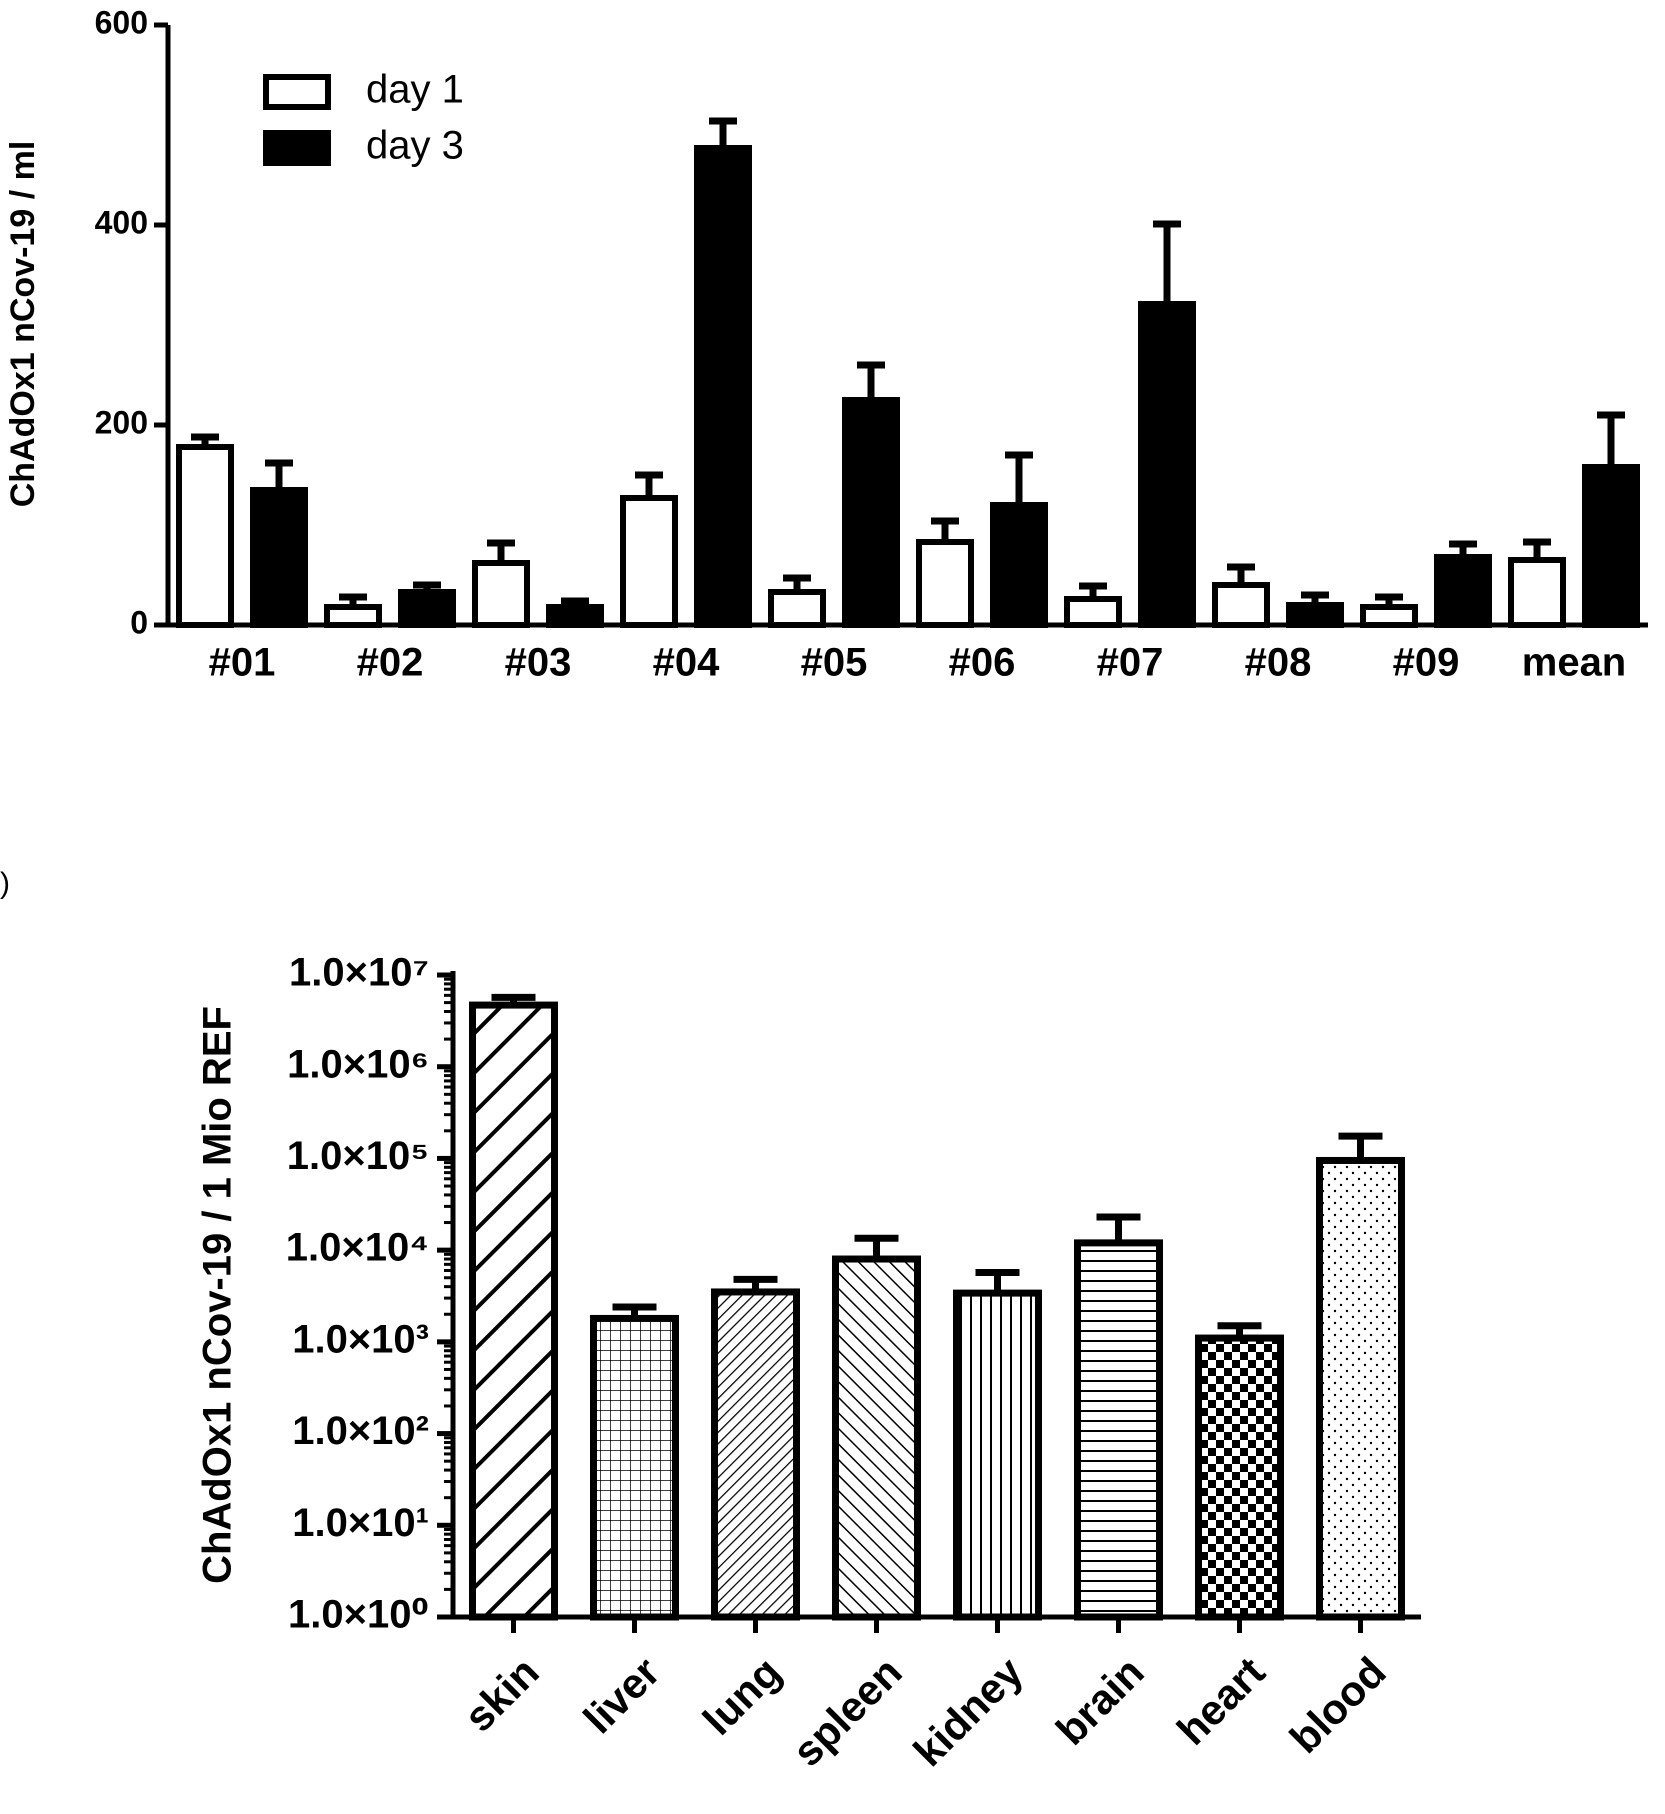 The width and height of the screenshot is (1665, 1814). I want to click on legend-label: day 3, so click(415, 146).